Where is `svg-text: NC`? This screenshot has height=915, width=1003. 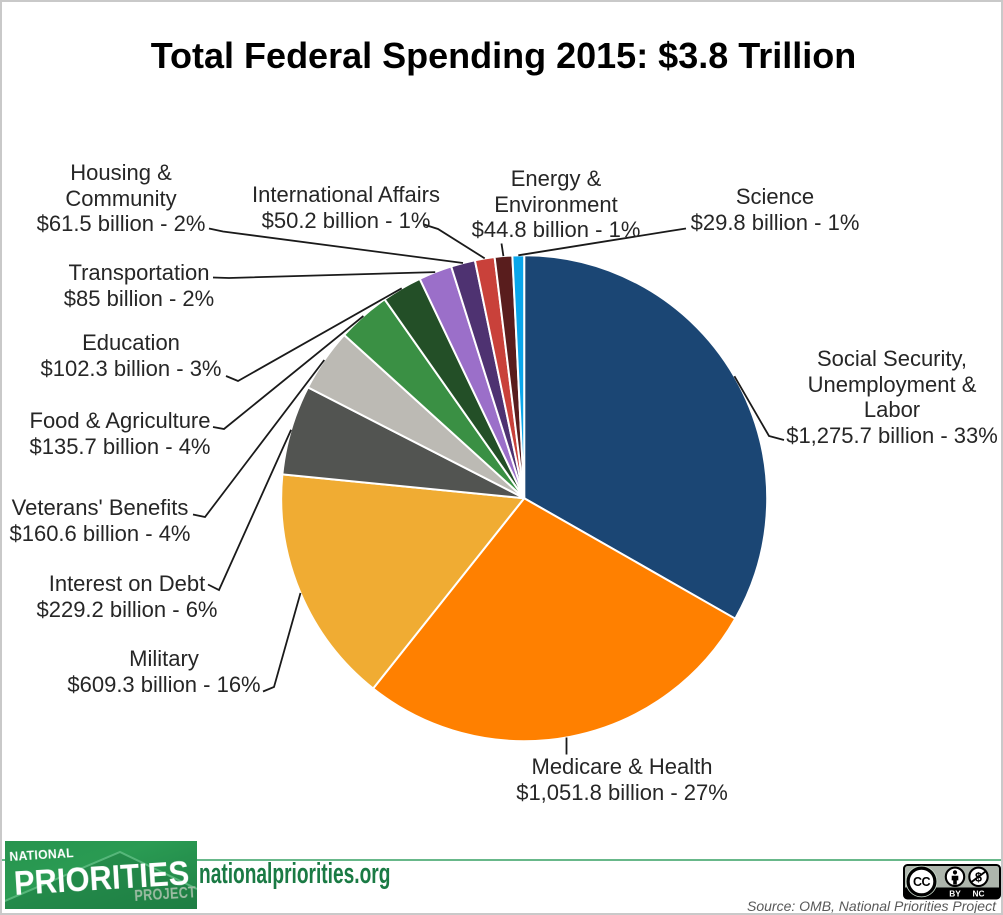 svg-text: NC is located at coordinates (979, 894).